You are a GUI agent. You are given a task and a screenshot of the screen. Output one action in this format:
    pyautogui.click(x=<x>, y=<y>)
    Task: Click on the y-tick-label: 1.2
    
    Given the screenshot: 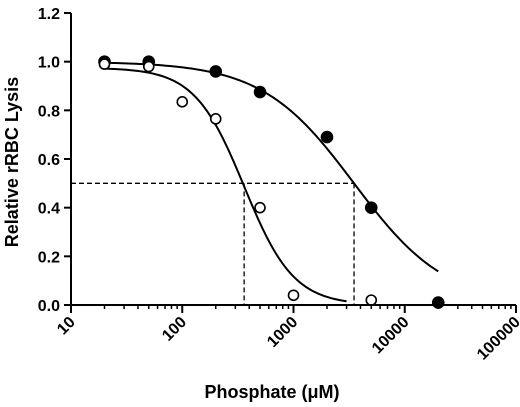 What is the action you would take?
    pyautogui.click(x=49, y=14)
    